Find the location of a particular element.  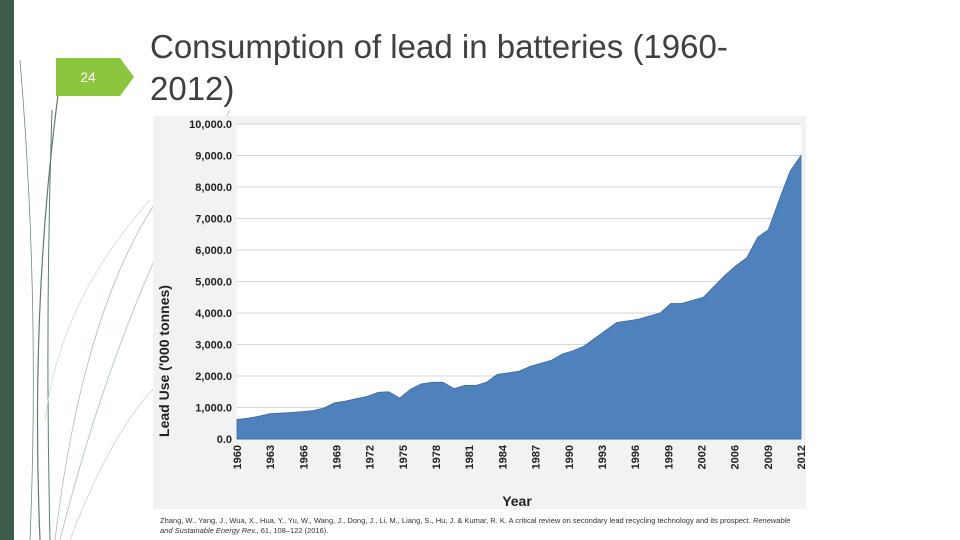

y-tick-label: 6,000.0 is located at coordinates (213, 251).